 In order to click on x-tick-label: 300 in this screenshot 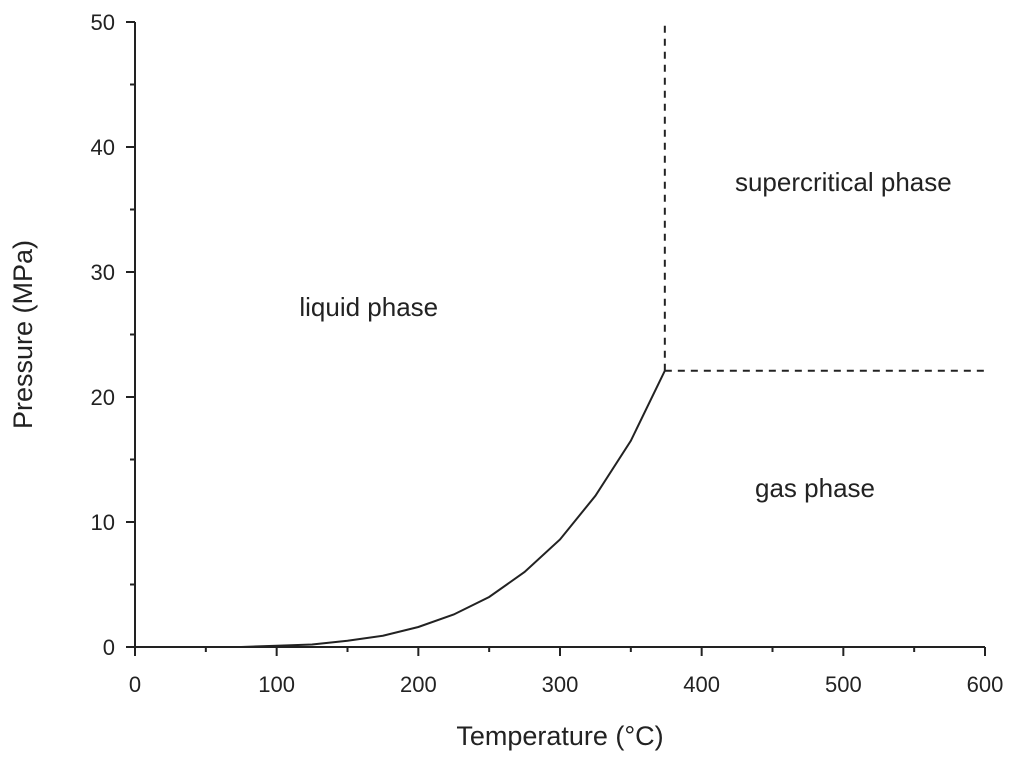, I will do `click(560, 684)`.